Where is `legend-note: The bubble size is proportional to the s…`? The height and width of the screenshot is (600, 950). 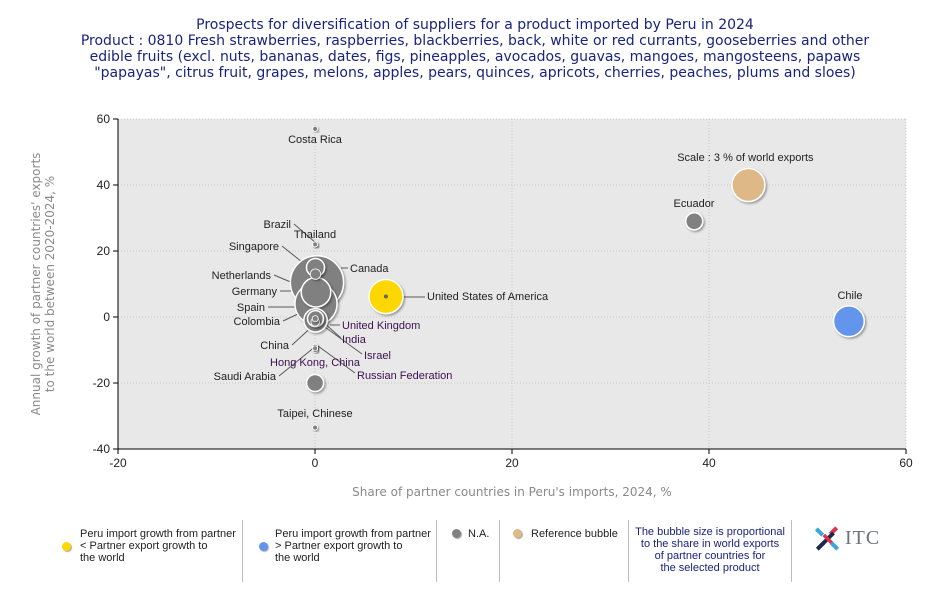
legend-note: The bubble size is proportional to the s… is located at coordinates (710, 551).